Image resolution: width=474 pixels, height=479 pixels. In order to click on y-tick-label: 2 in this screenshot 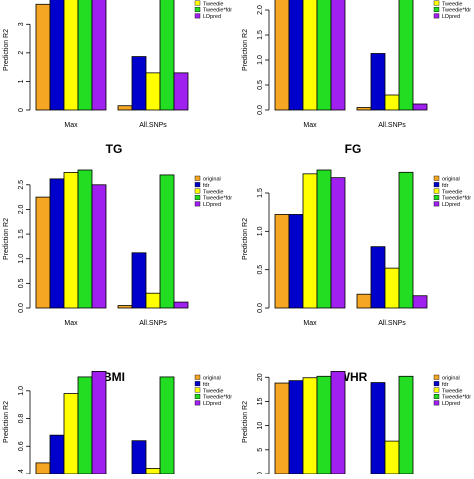, I will do `click(21, 53)`.